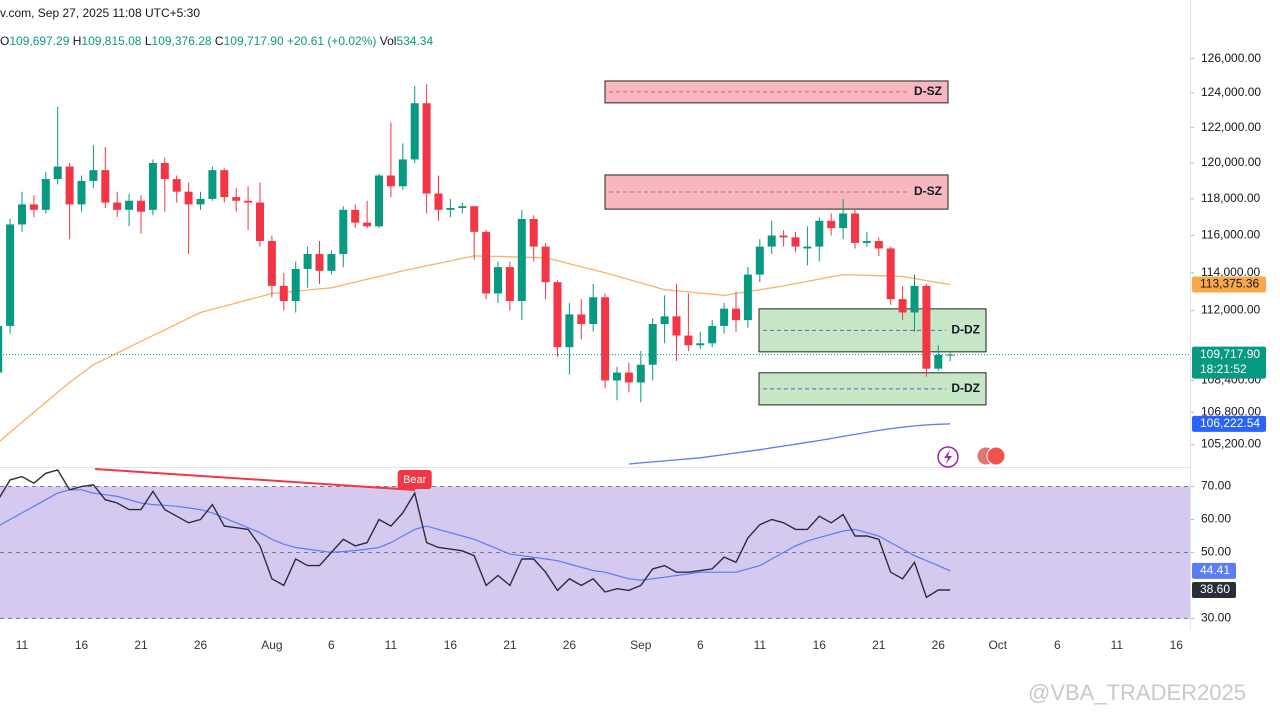  Describe the element at coordinates (414, 479) in the screenshot. I see `annotation-box` at that location.